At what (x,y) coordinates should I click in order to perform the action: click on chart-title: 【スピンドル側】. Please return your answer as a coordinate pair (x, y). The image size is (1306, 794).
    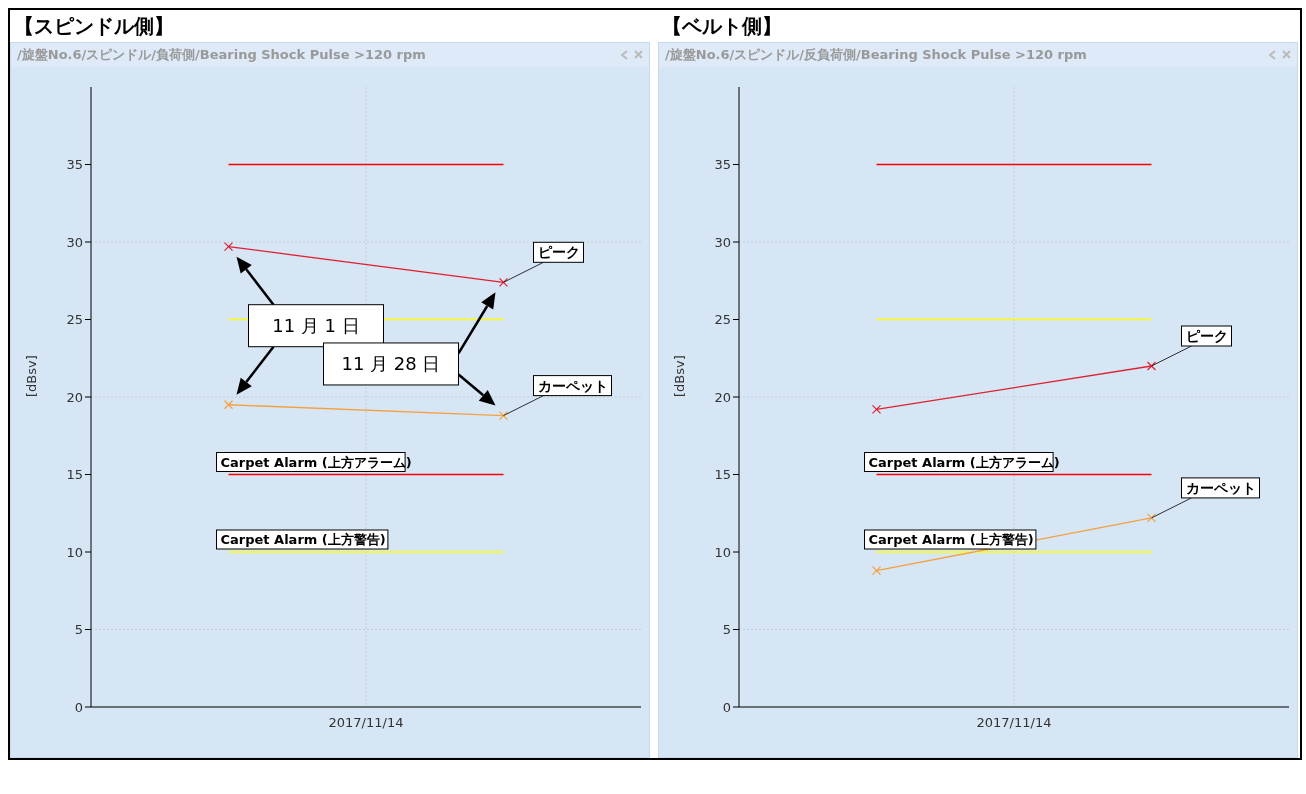
    Looking at the image, I should click on (94, 26).